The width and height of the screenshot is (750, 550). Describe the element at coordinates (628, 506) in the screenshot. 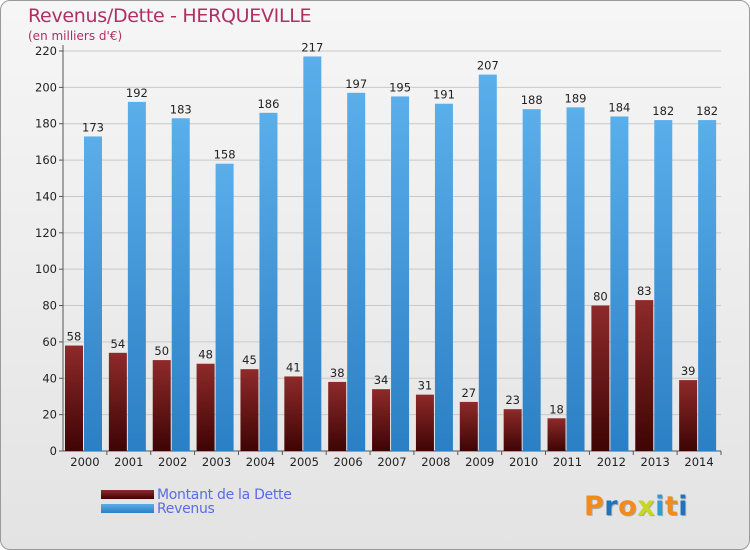

I see `logo-letter: o` at that location.